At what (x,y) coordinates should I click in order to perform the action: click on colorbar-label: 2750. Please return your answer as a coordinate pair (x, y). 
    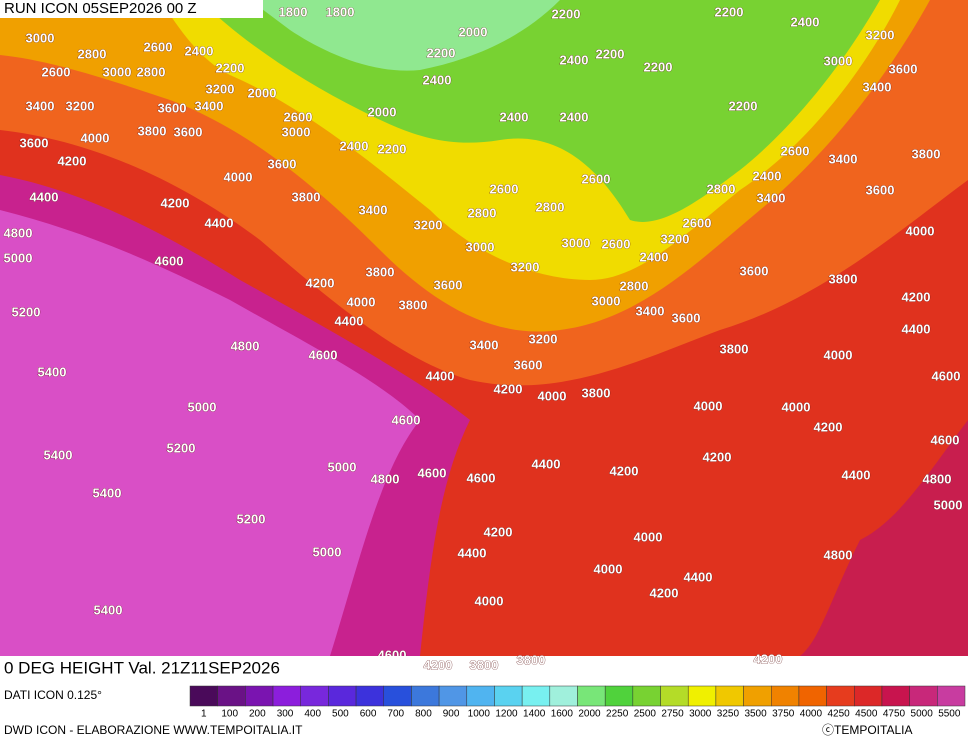
    Looking at the image, I should click on (672, 714).